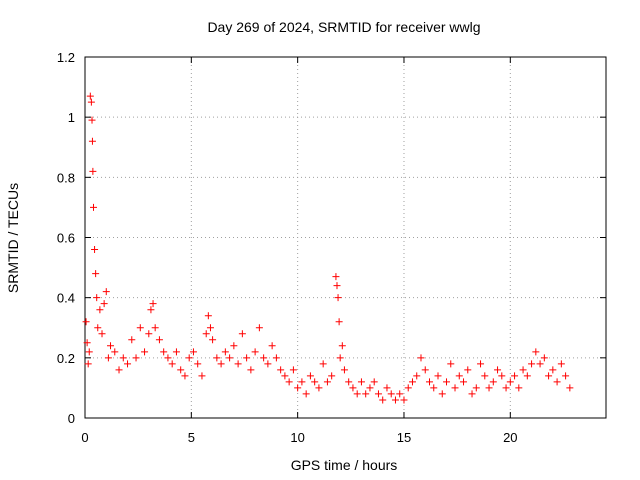 This screenshot has height=480, width=640. Describe the element at coordinates (84, 437) in the screenshot. I see `x-tick-label: 0` at that location.